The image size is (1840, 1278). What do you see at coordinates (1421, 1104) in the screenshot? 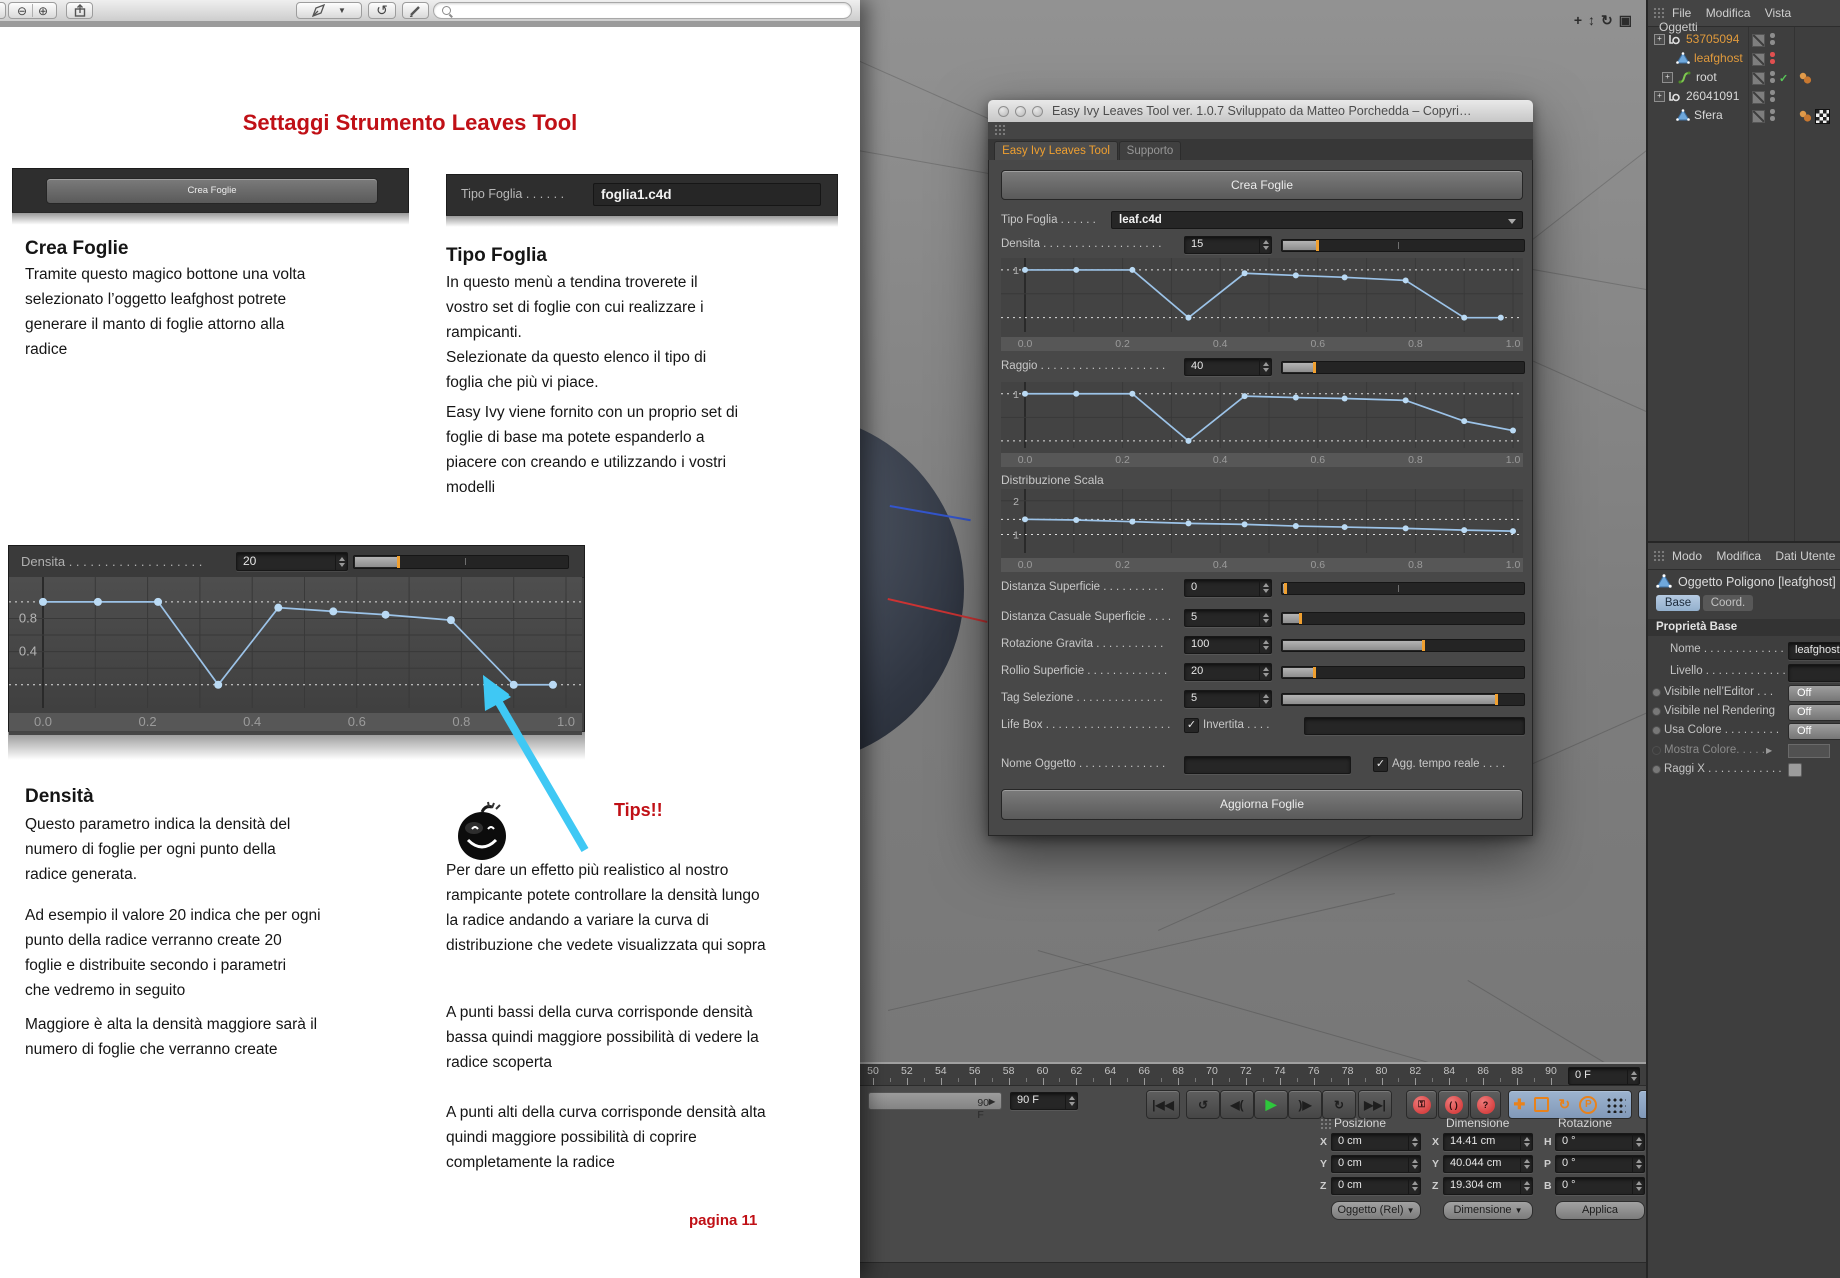
I see `record-keyframe-button: ⚿` at bounding box center [1421, 1104].